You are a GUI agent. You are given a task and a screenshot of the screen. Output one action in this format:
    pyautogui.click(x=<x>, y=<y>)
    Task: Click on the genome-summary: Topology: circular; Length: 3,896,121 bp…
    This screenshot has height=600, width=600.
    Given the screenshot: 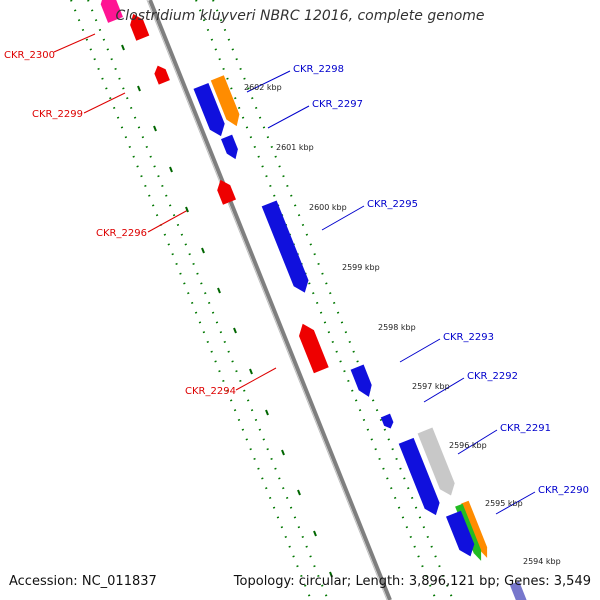 What is the action you would take?
    pyautogui.click(x=412, y=581)
    